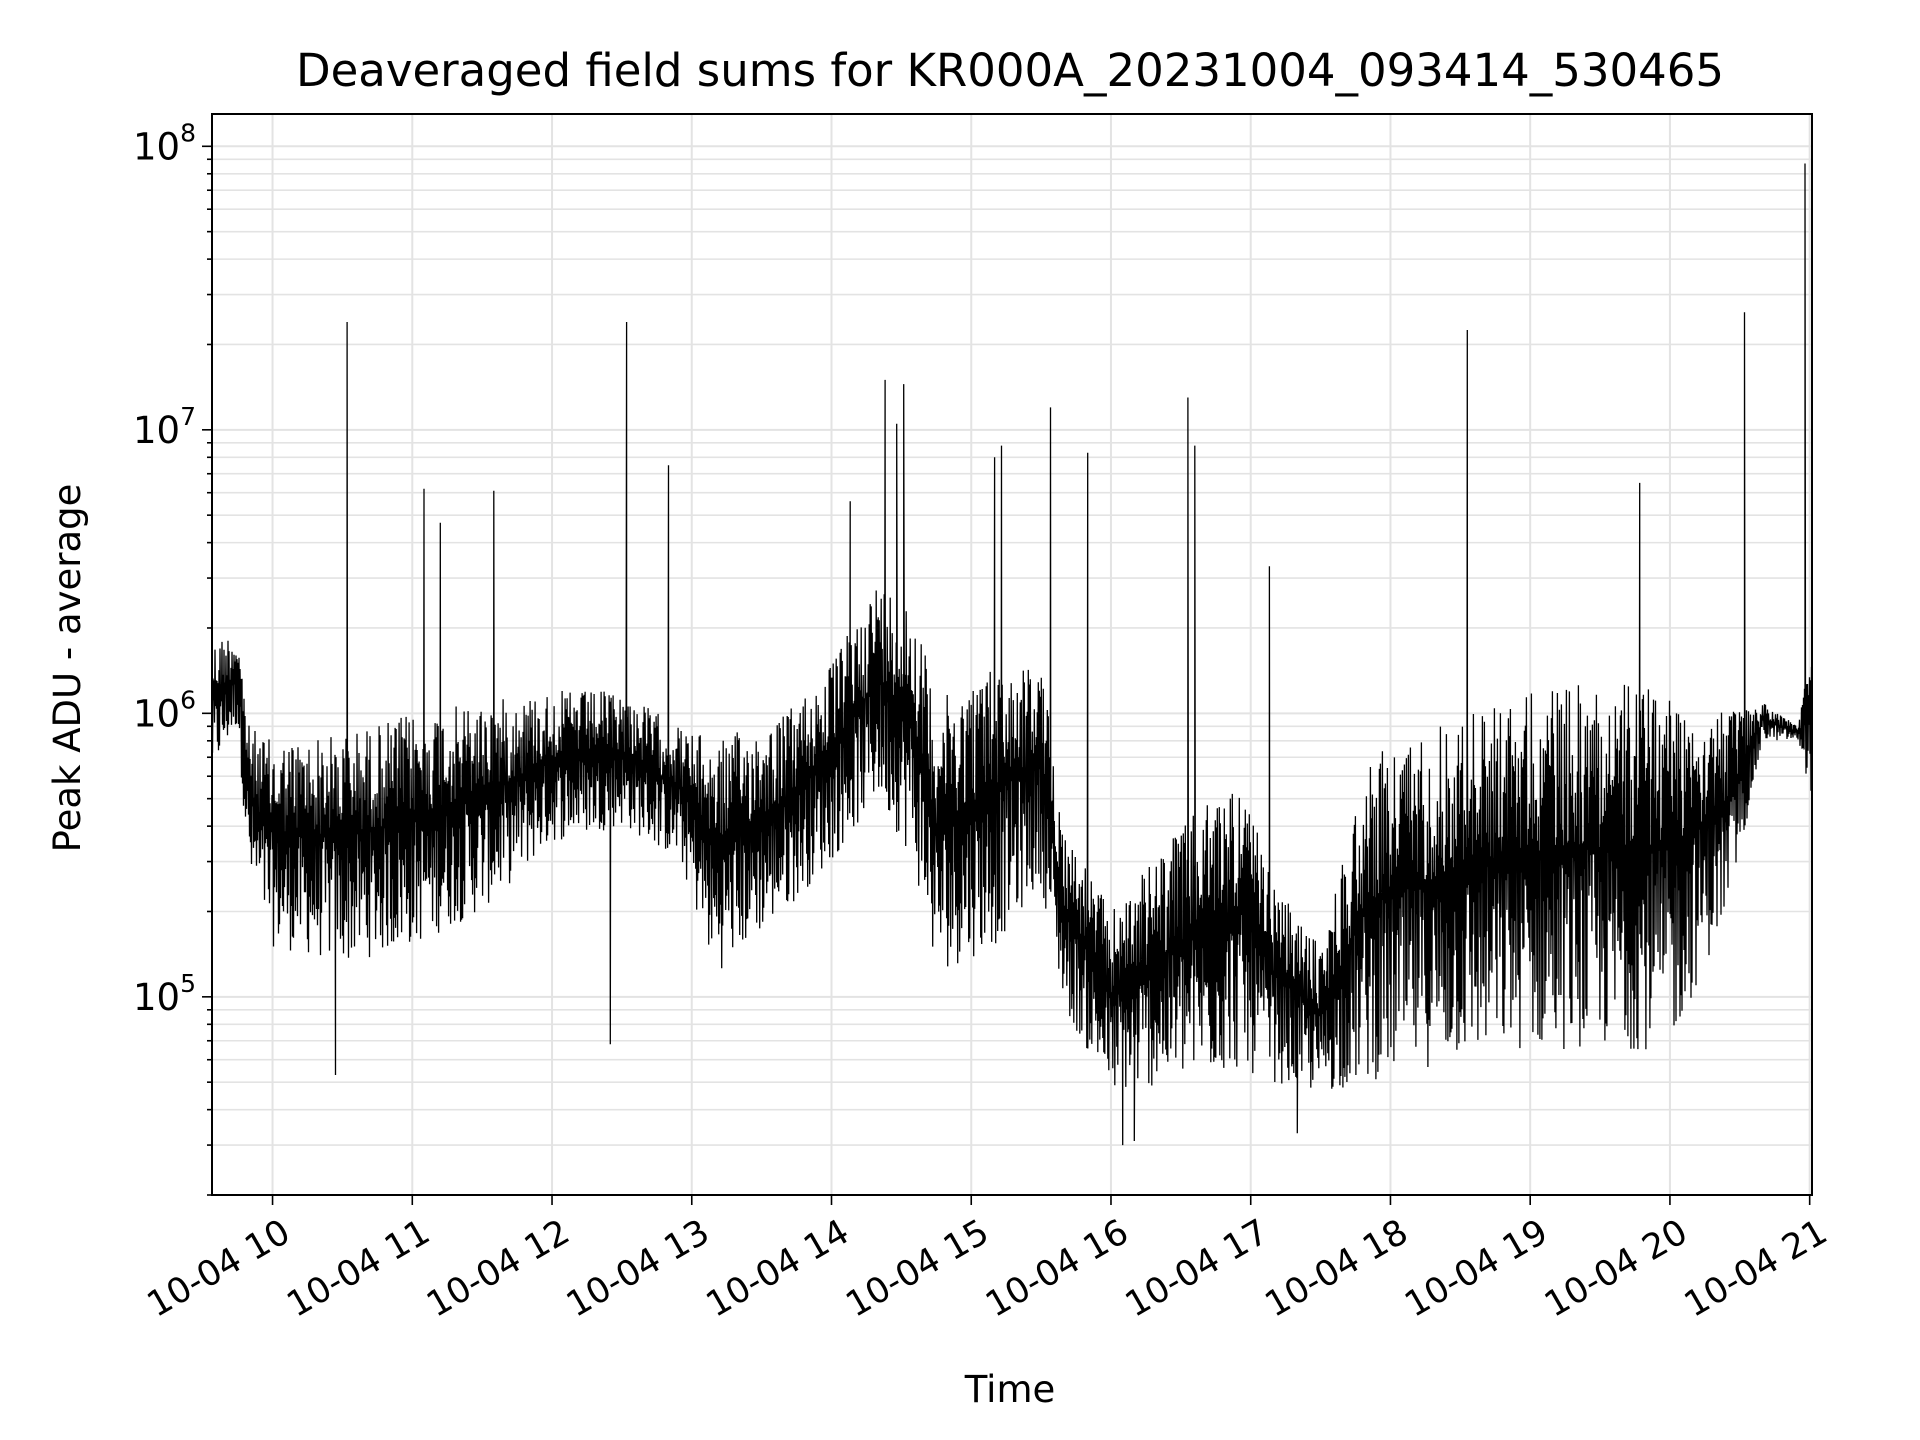  I want to click on y-tick-exponent: 6, so click(188, 699).